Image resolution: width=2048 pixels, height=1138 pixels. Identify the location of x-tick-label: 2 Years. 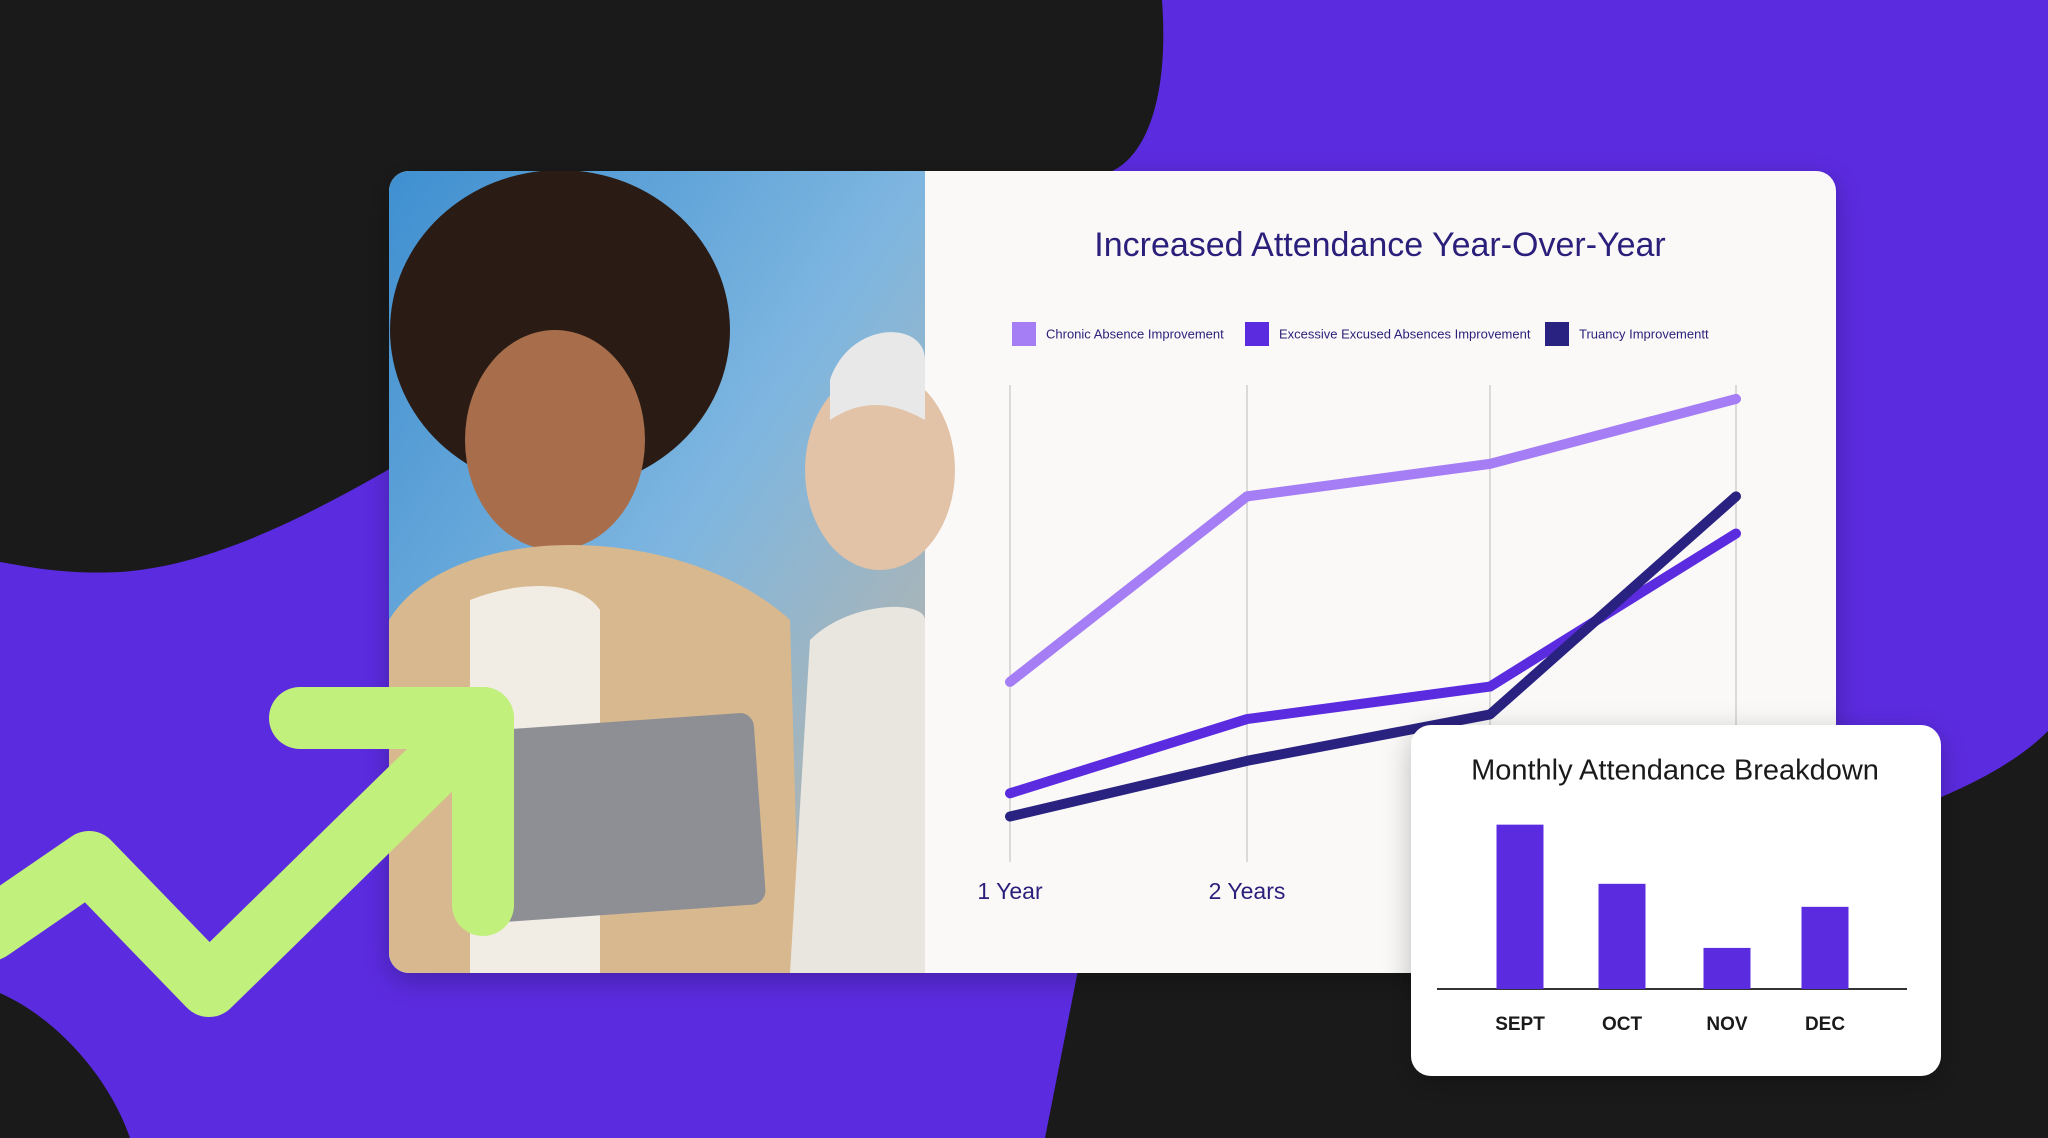
(1247, 891).